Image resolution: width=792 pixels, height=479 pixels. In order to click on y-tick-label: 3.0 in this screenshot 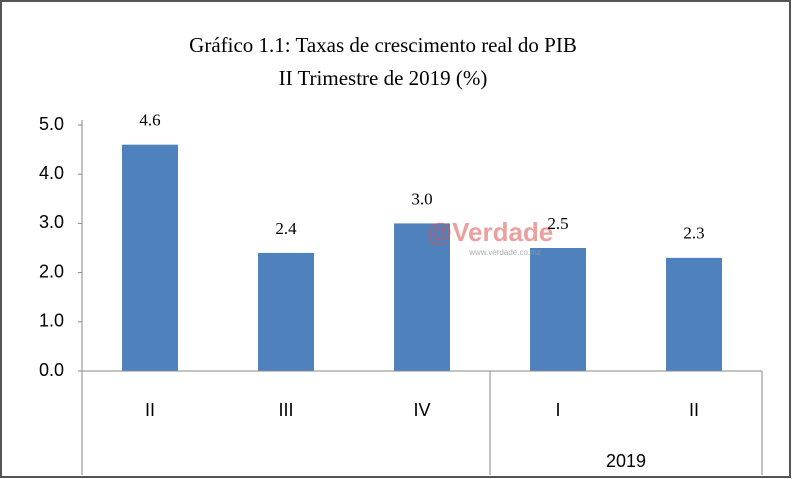, I will do `click(51, 222)`.